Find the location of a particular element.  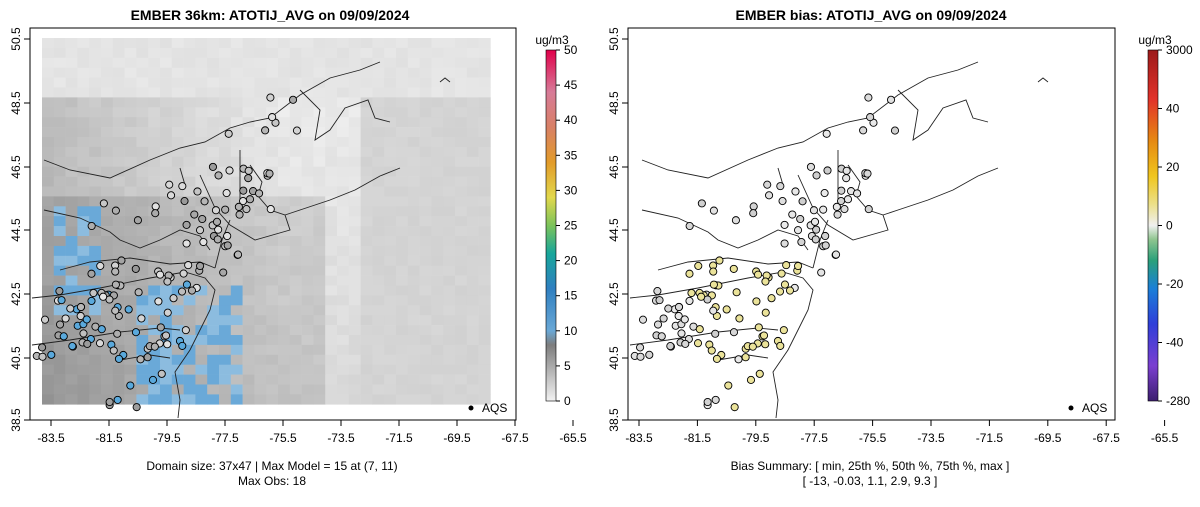

left-x-tick-label: -77.5 is located at coordinates (225, 438).